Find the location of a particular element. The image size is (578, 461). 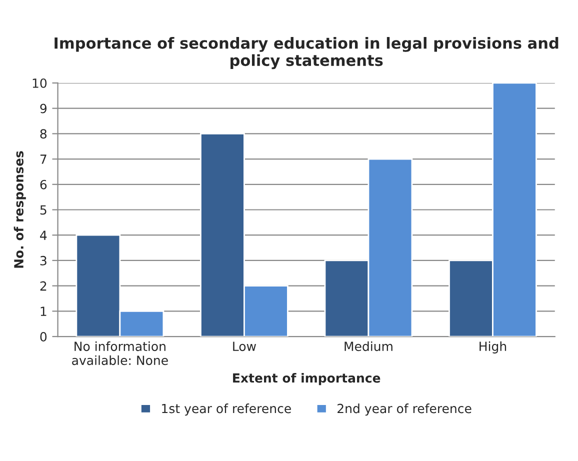

y-tick-label: 5 is located at coordinates (43, 210).